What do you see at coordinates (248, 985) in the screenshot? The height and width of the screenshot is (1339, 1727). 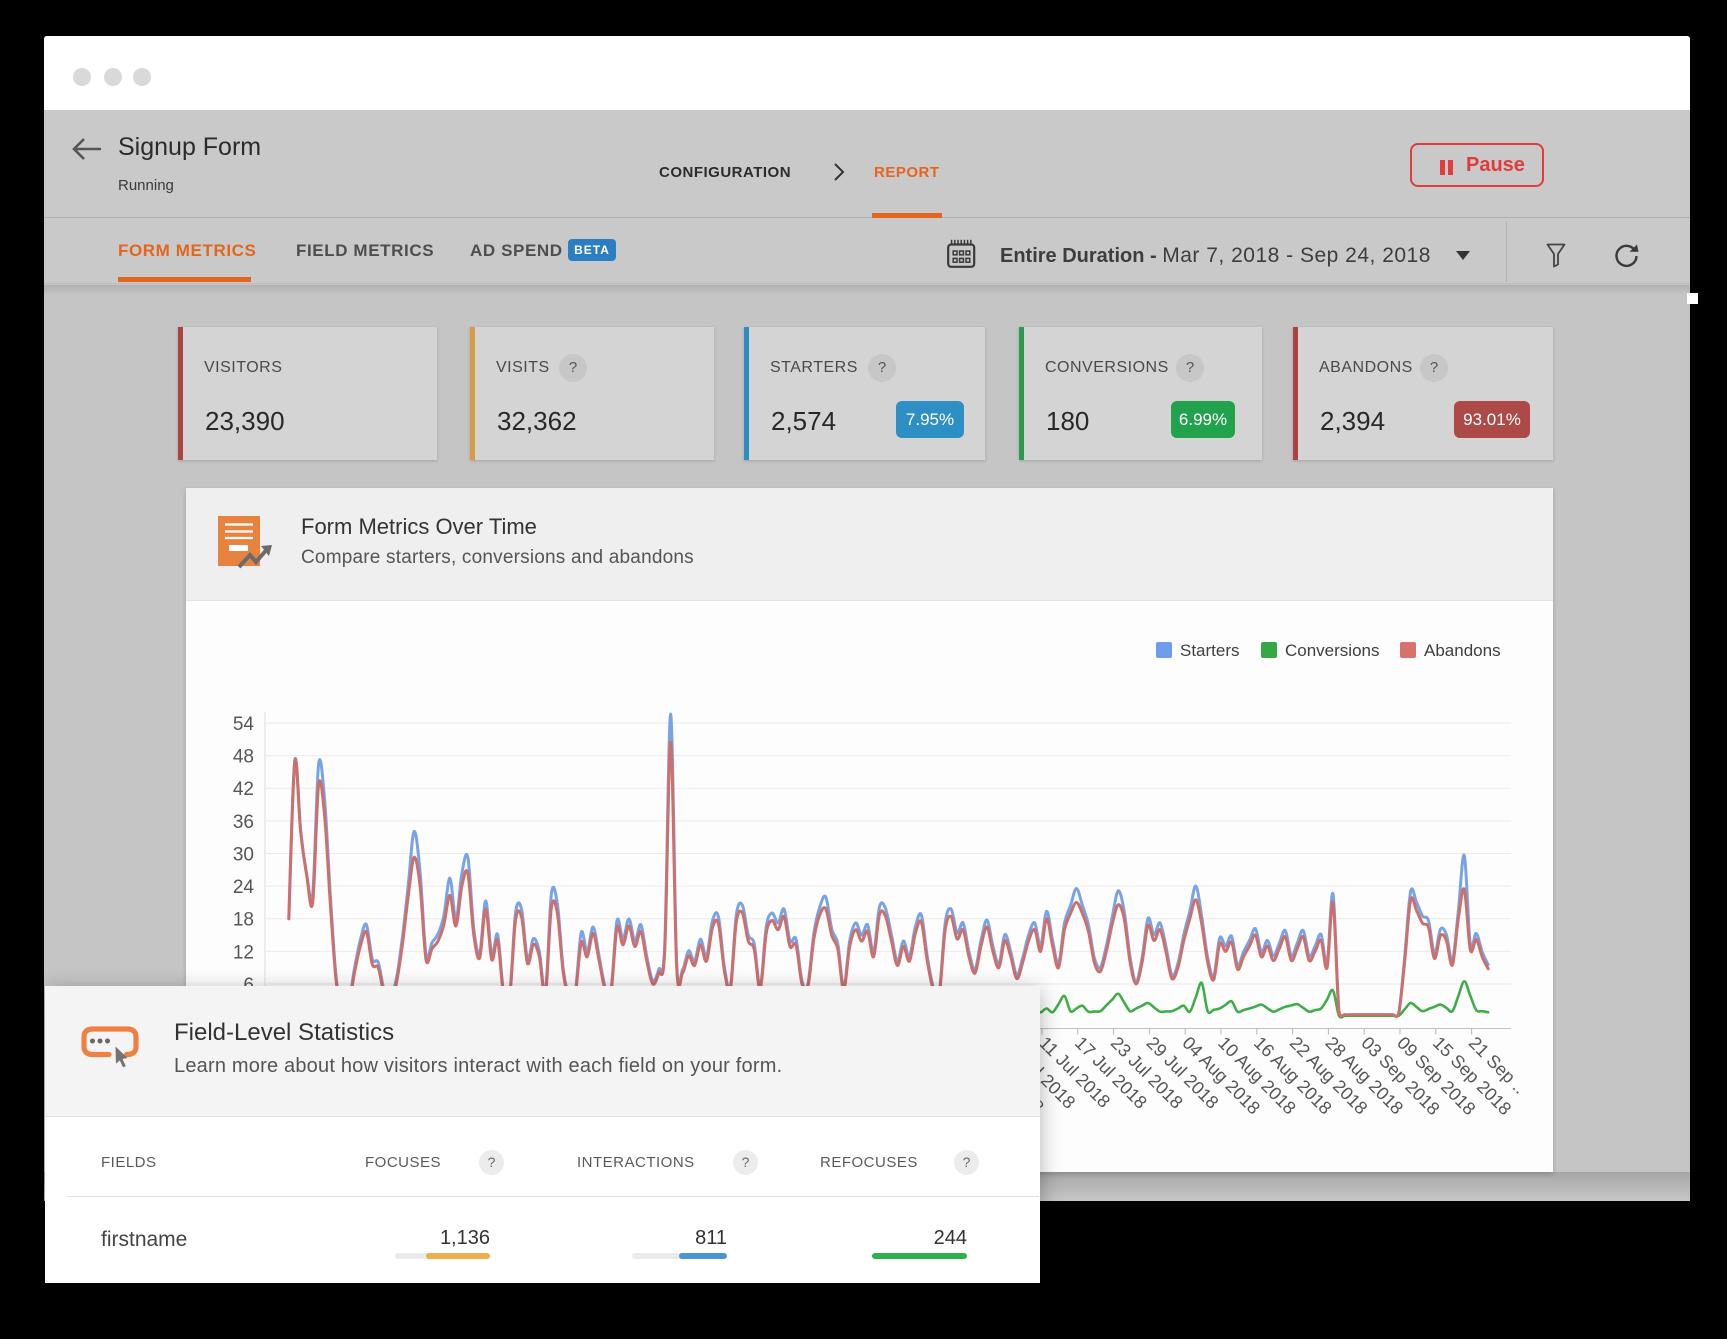 I see `svg-text: 6` at bounding box center [248, 985].